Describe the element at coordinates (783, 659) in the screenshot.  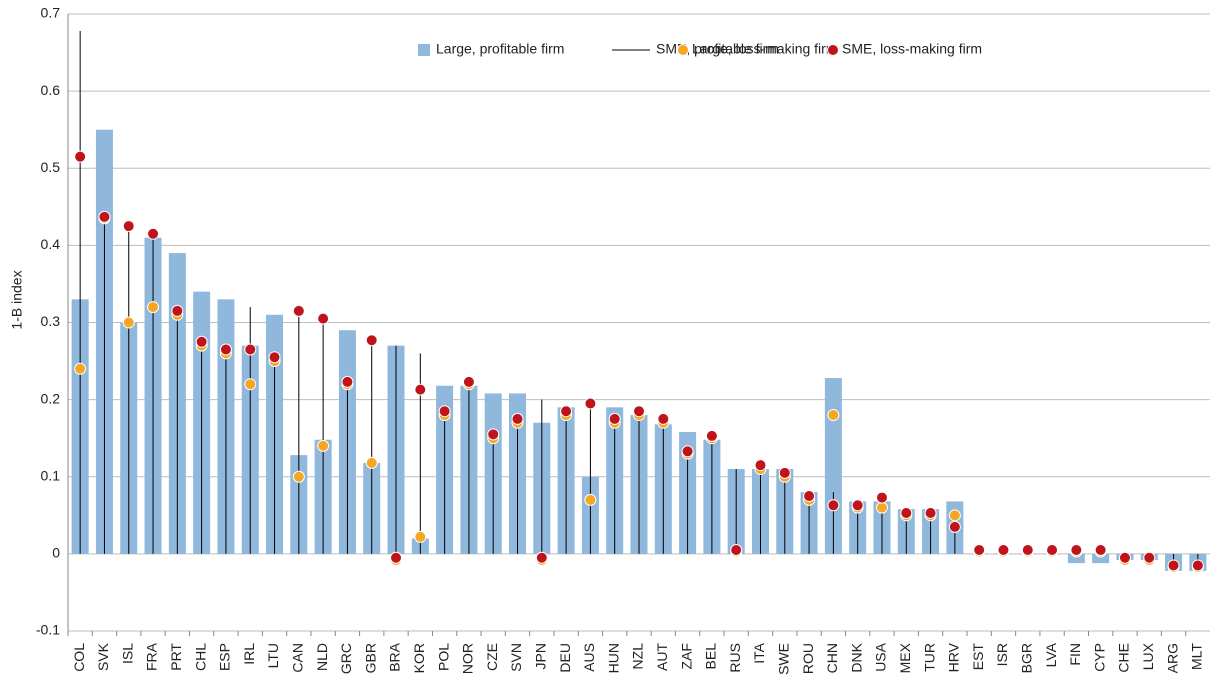
I see `x-tick-label: SWE` at that location.